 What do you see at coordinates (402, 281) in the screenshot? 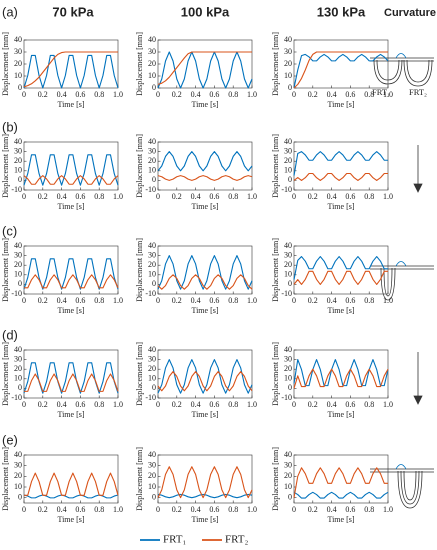
I see `curvature-drawing` at bounding box center [402, 281].